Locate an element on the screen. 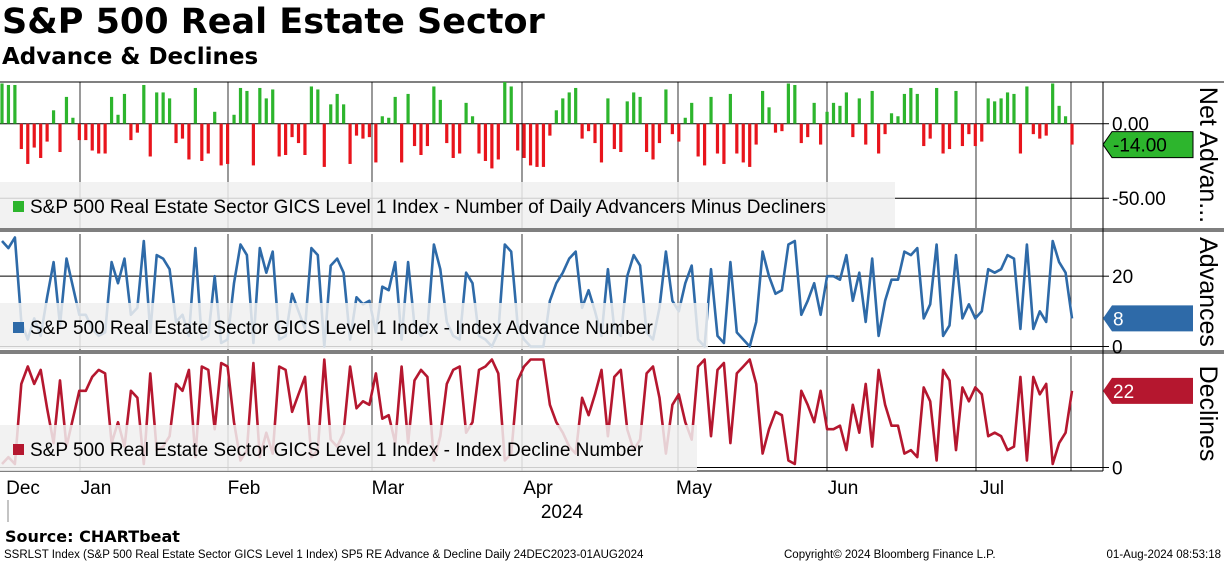 The width and height of the screenshot is (1224, 566). legend-swatch is located at coordinates (18, 449).